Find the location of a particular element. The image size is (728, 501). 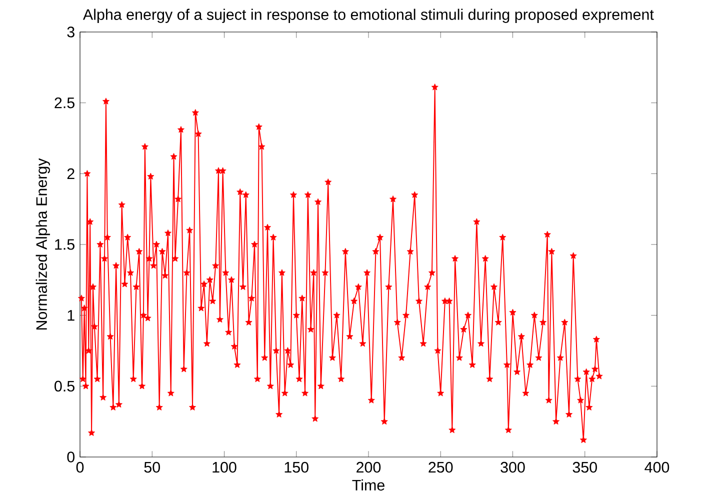

x-tick-label: 200 is located at coordinates (368, 467).